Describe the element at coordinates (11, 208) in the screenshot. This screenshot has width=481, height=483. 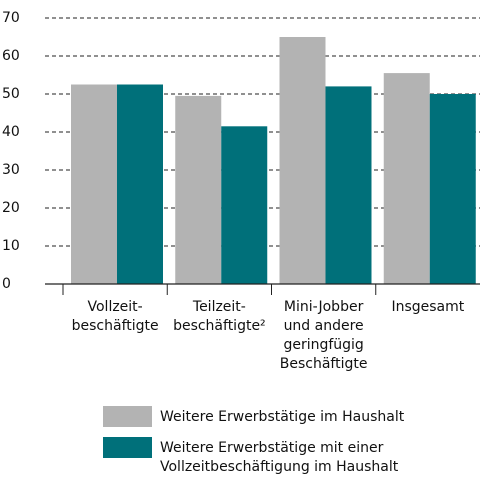
I see `y-tick-label: 20` at that location.